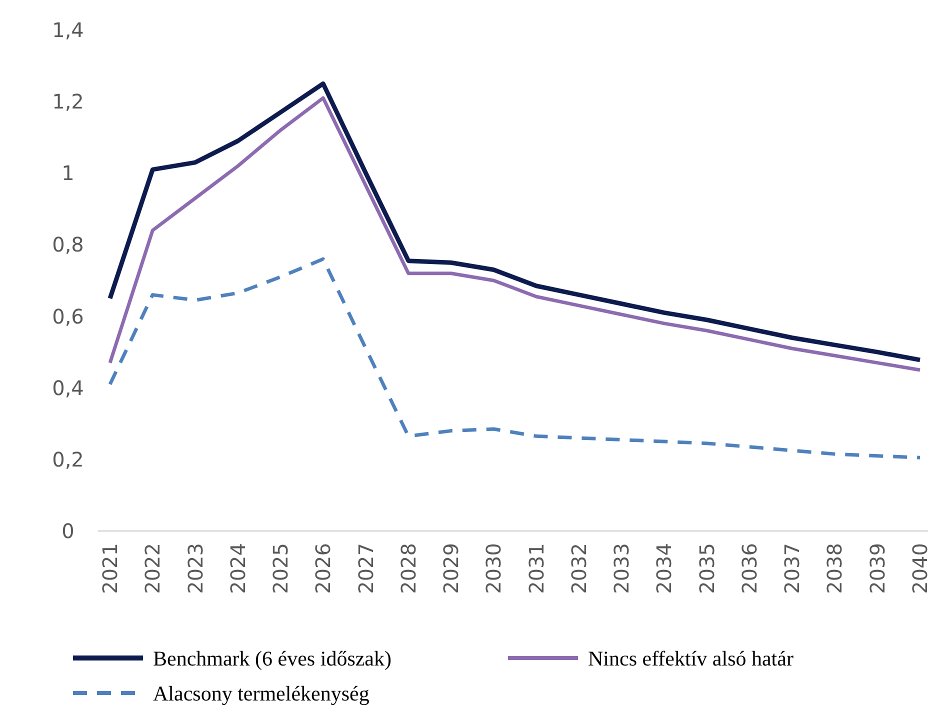  What do you see at coordinates (195, 568) in the screenshot?
I see `x-tick-label: 2023` at bounding box center [195, 568].